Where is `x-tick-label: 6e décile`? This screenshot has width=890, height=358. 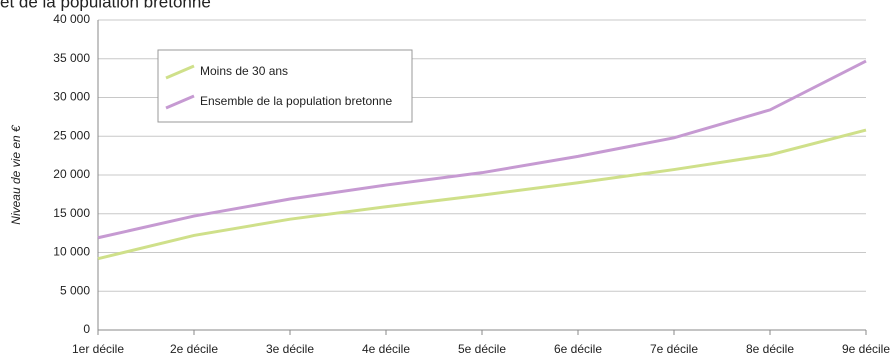
x-tick-label: 6e décile is located at coordinates (578, 349).